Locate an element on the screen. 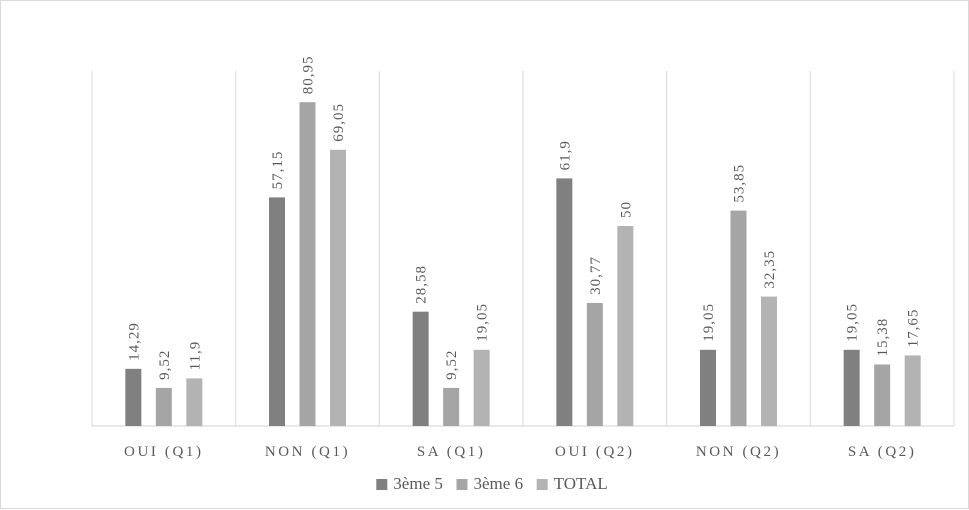 This screenshot has width=969, height=510. legend-label: 3ème 6 is located at coordinates (499, 483).